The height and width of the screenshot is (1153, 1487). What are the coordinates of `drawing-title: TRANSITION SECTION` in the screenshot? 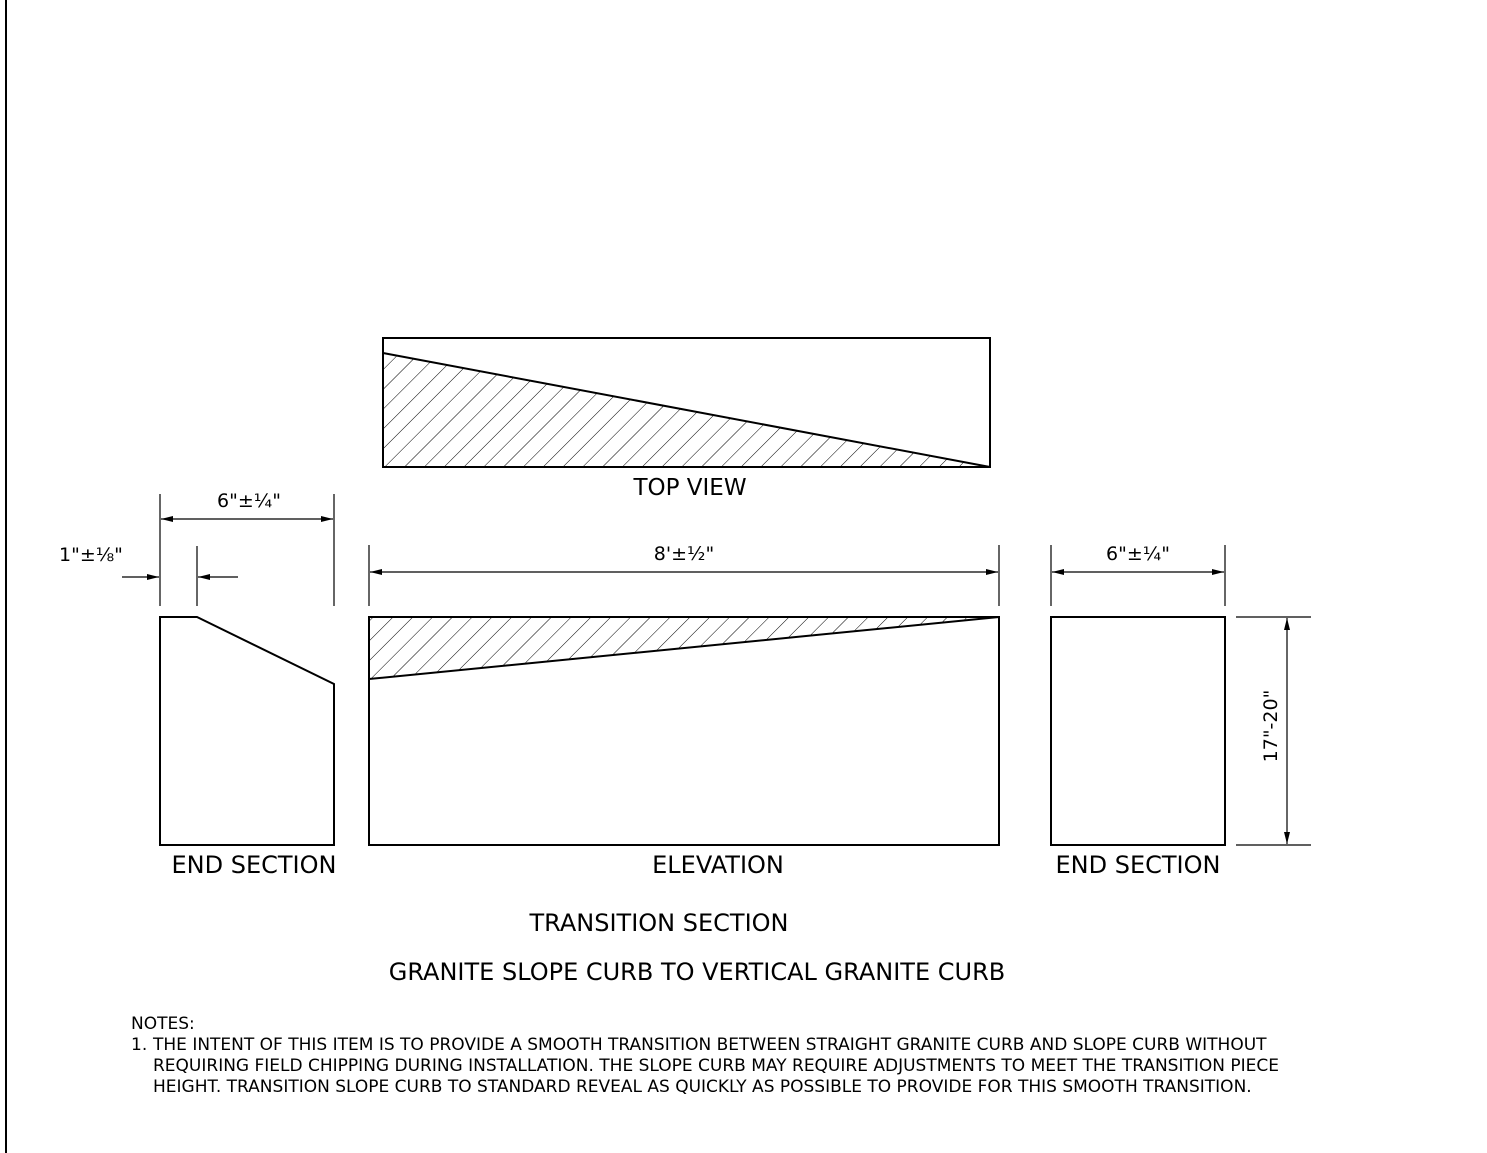 It's located at (659, 923).